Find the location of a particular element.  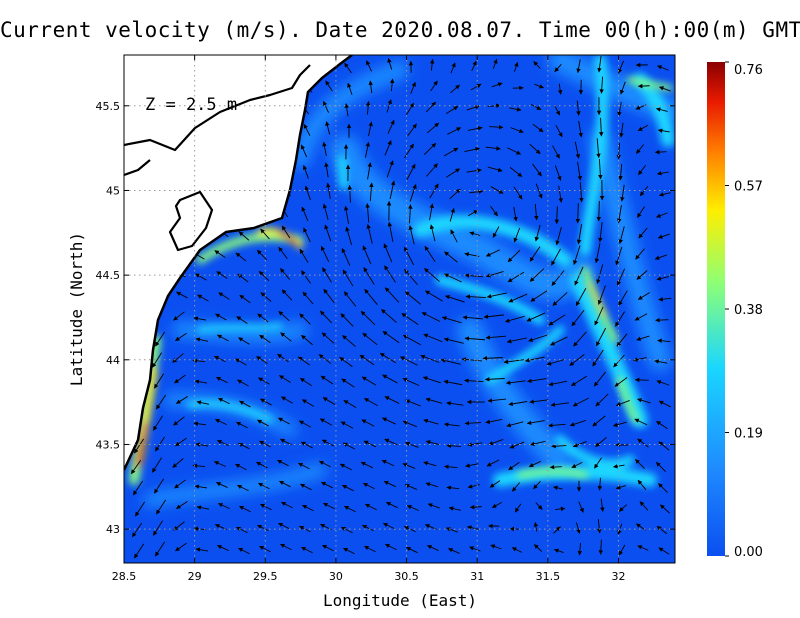

y-tick-label: 44.5 is located at coordinates (108, 275).